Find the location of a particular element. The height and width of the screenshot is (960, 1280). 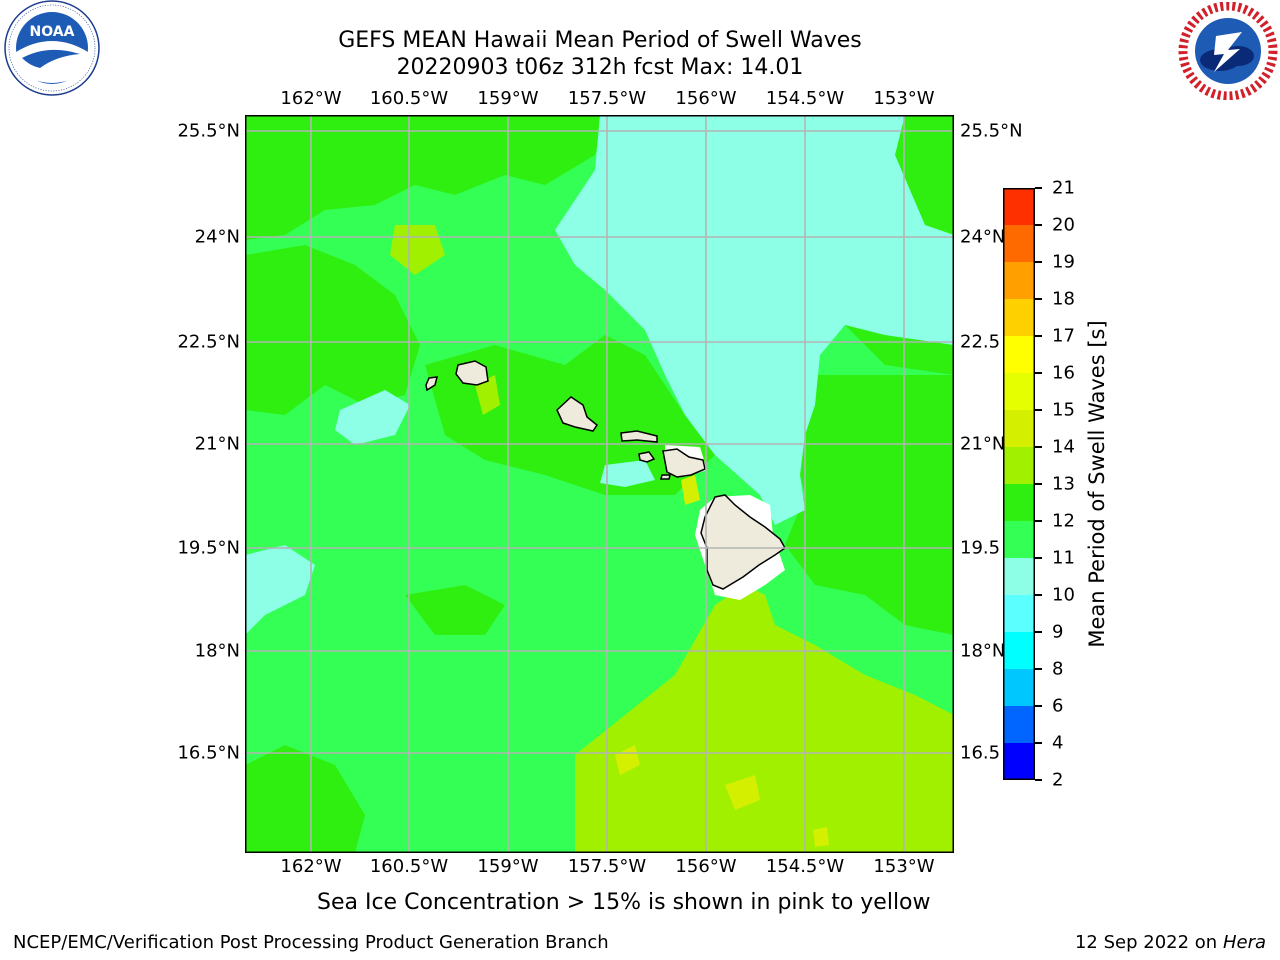

colorbar-tick-label: 17 is located at coordinates (1063, 336).